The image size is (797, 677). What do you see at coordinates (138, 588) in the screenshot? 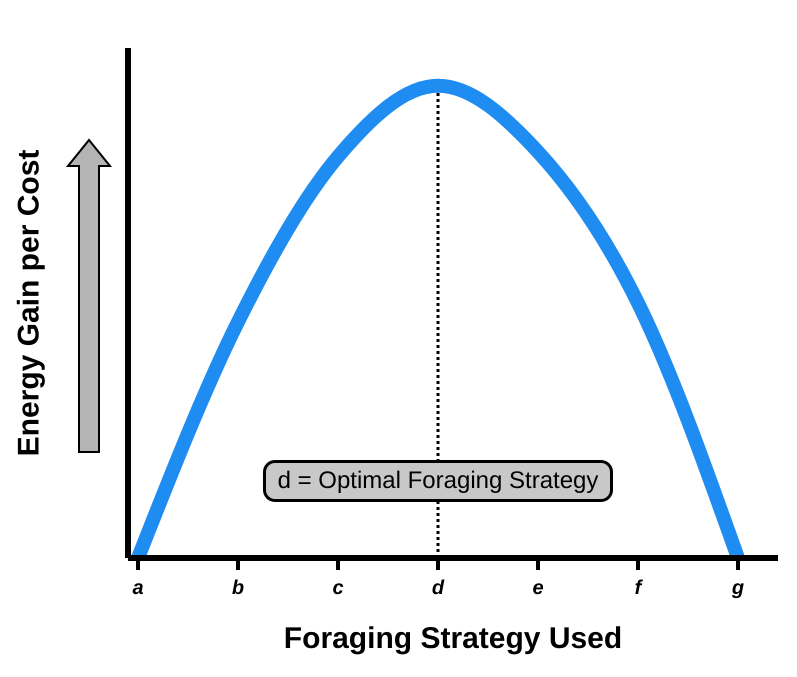
I see `x-tick-label: a` at bounding box center [138, 588].